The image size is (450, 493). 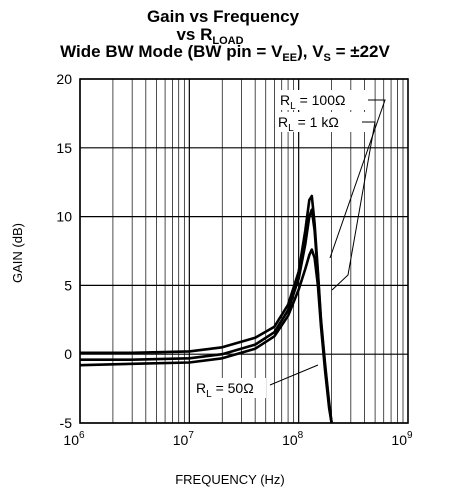 I want to click on x-tick-label: 10⁹, so click(x=402, y=439).